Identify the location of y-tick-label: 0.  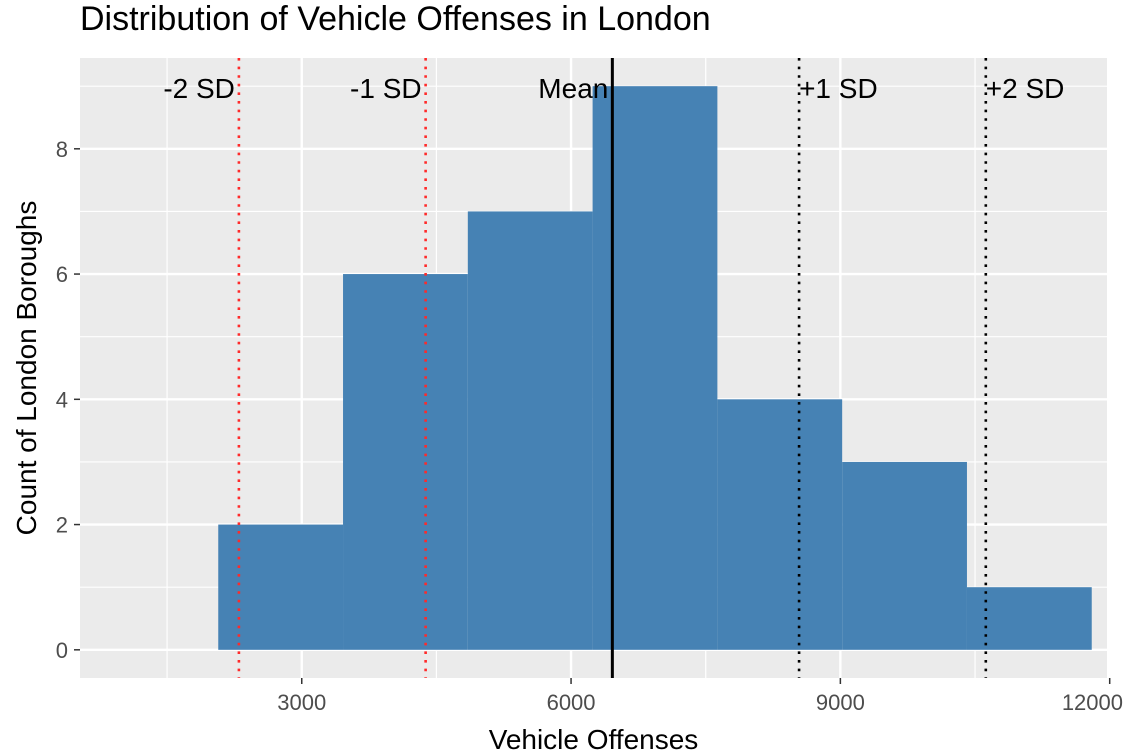
(62, 650).